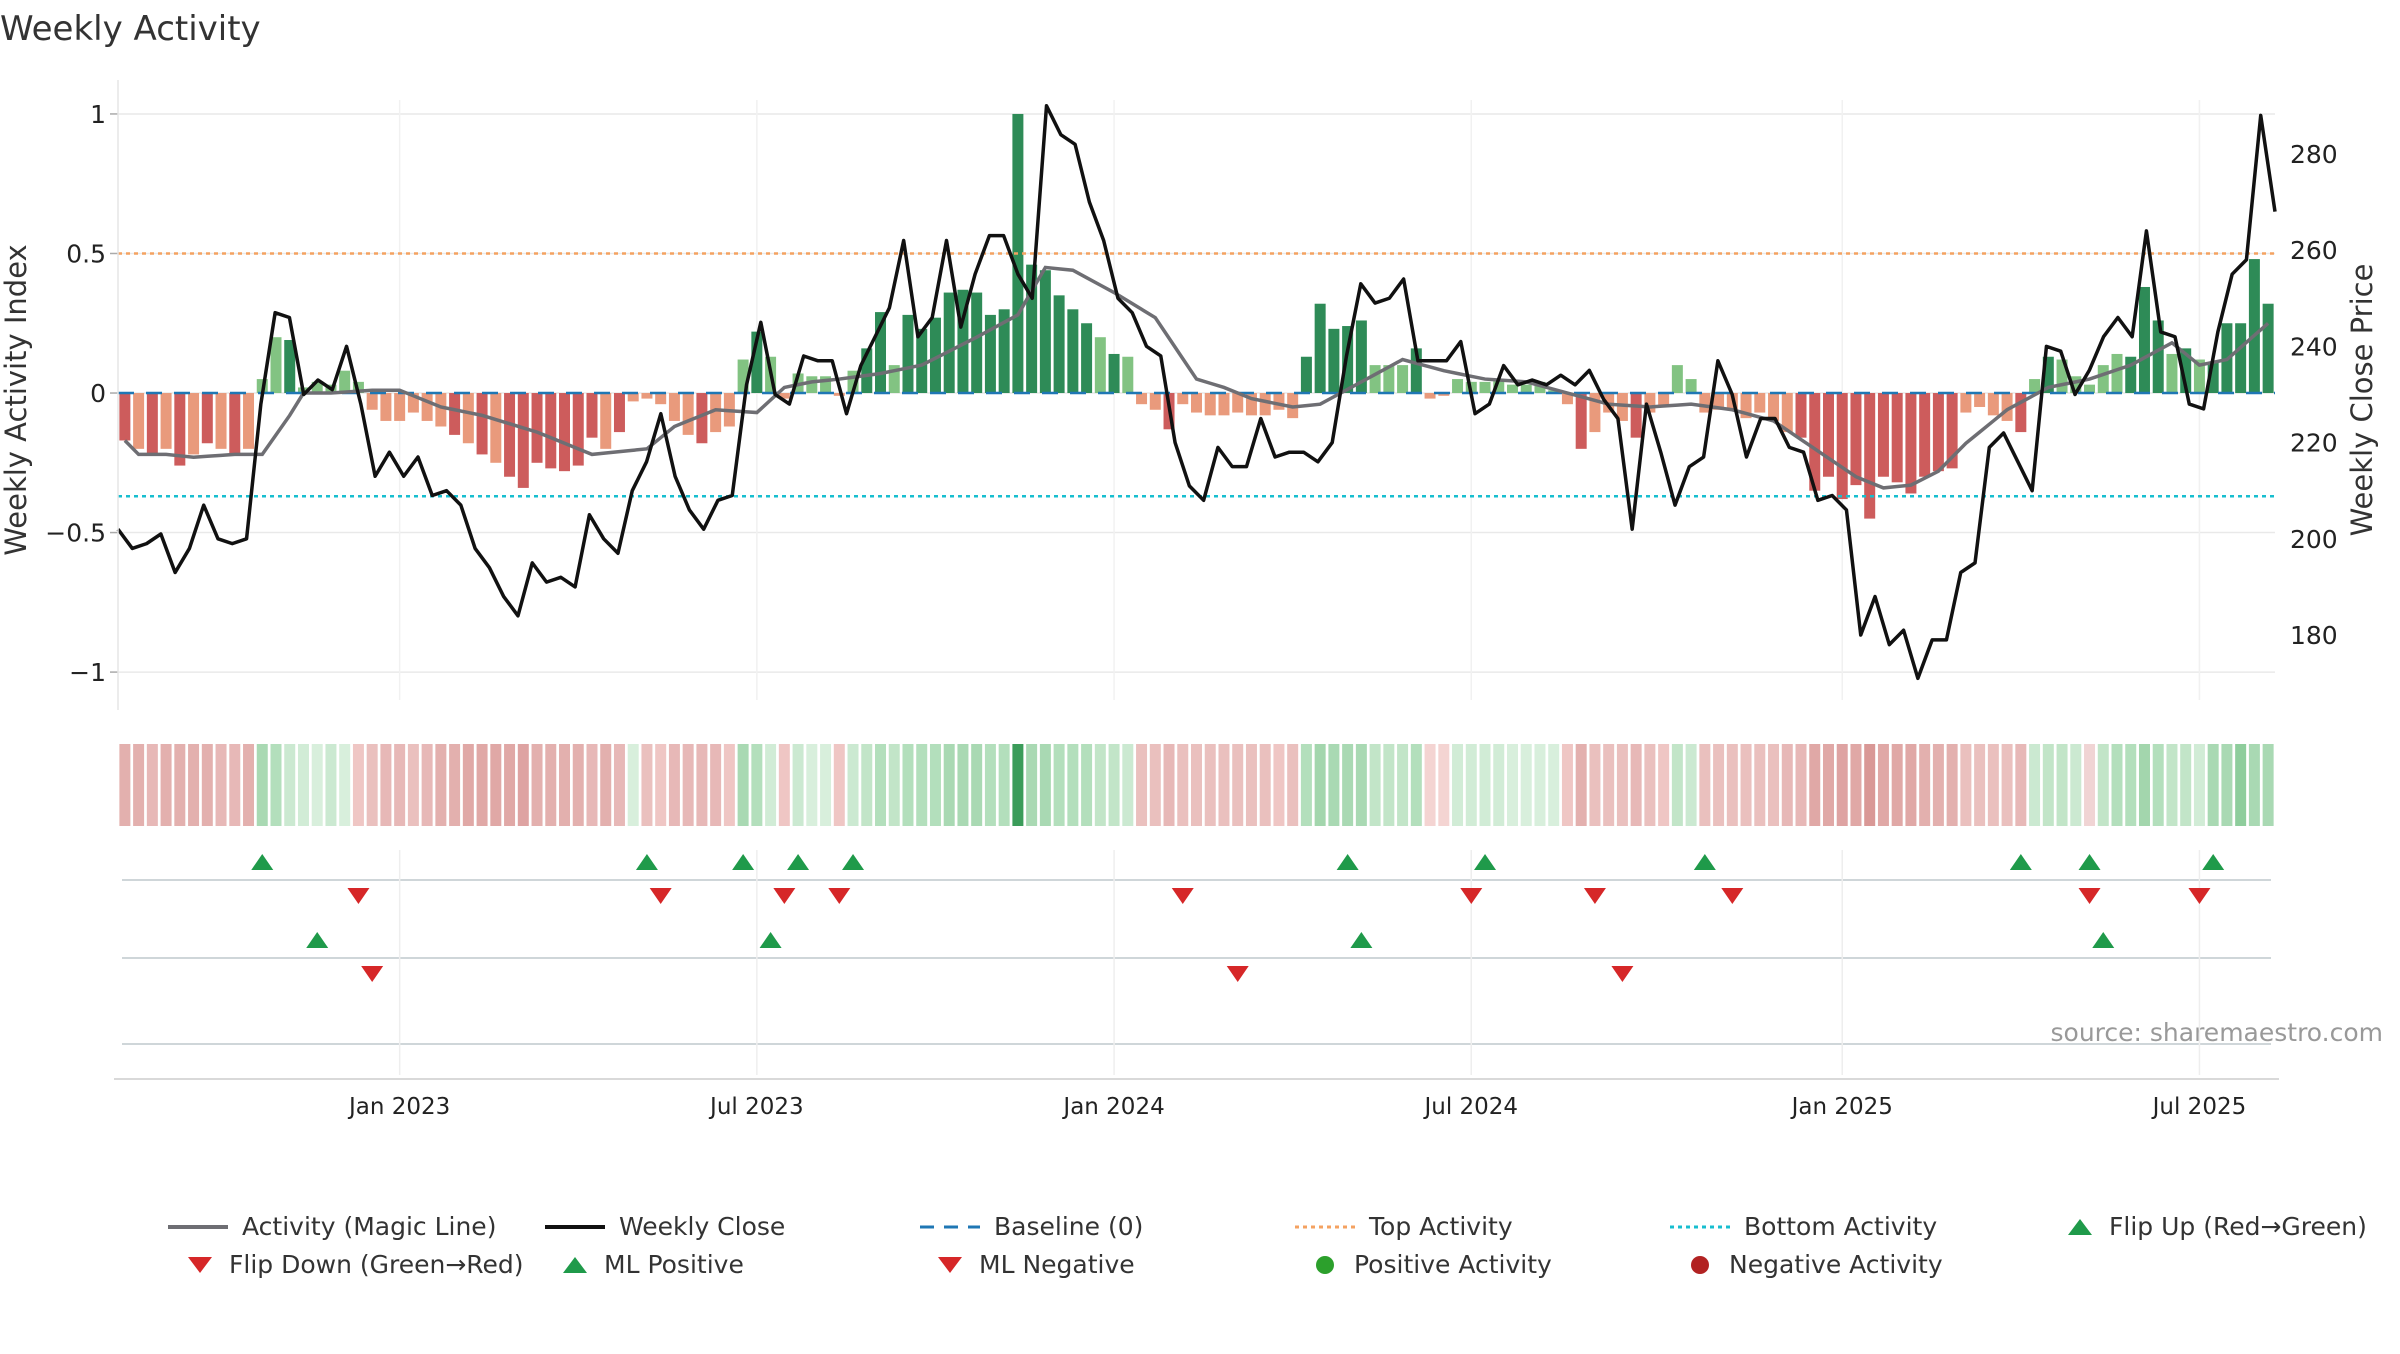 The image size is (2400, 1354). I want to click on y2-tick-label: 180, so click(2314, 635).